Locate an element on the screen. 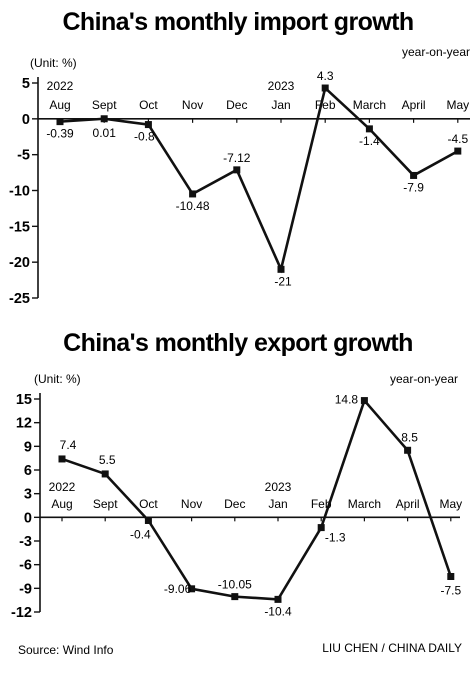 The height and width of the screenshot is (675, 476). import-category-label: Jan is located at coordinates (280, 105).